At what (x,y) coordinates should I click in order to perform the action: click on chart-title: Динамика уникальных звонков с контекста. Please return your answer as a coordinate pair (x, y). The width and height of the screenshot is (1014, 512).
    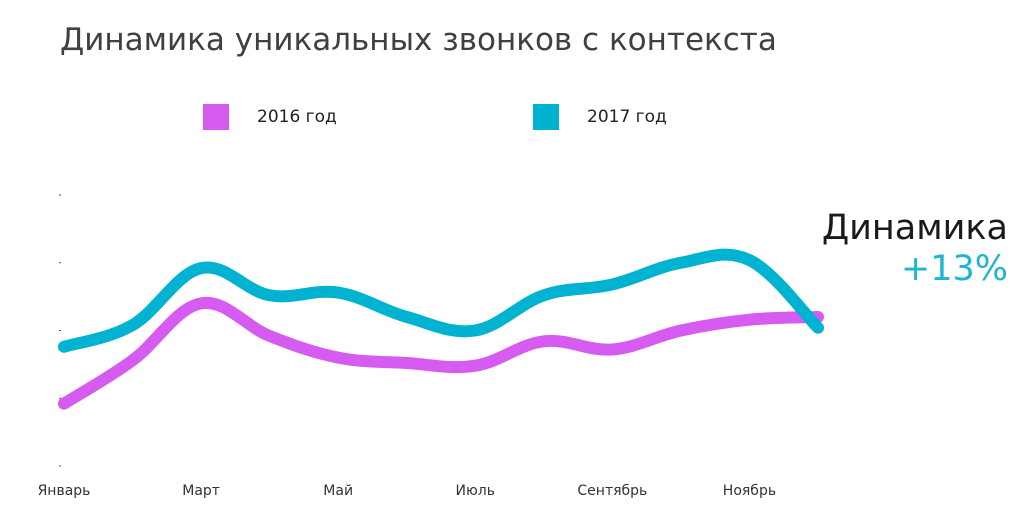
    Looking at the image, I should click on (418, 40).